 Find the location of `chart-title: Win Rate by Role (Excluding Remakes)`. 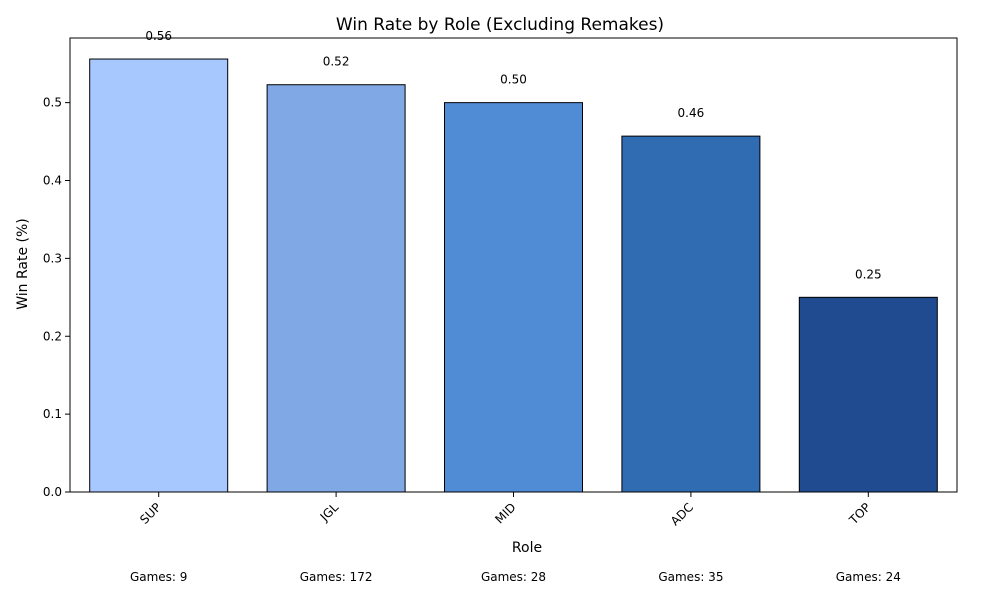

chart-title: Win Rate by Role (Excluding Remakes) is located at coordinates (500, 25).